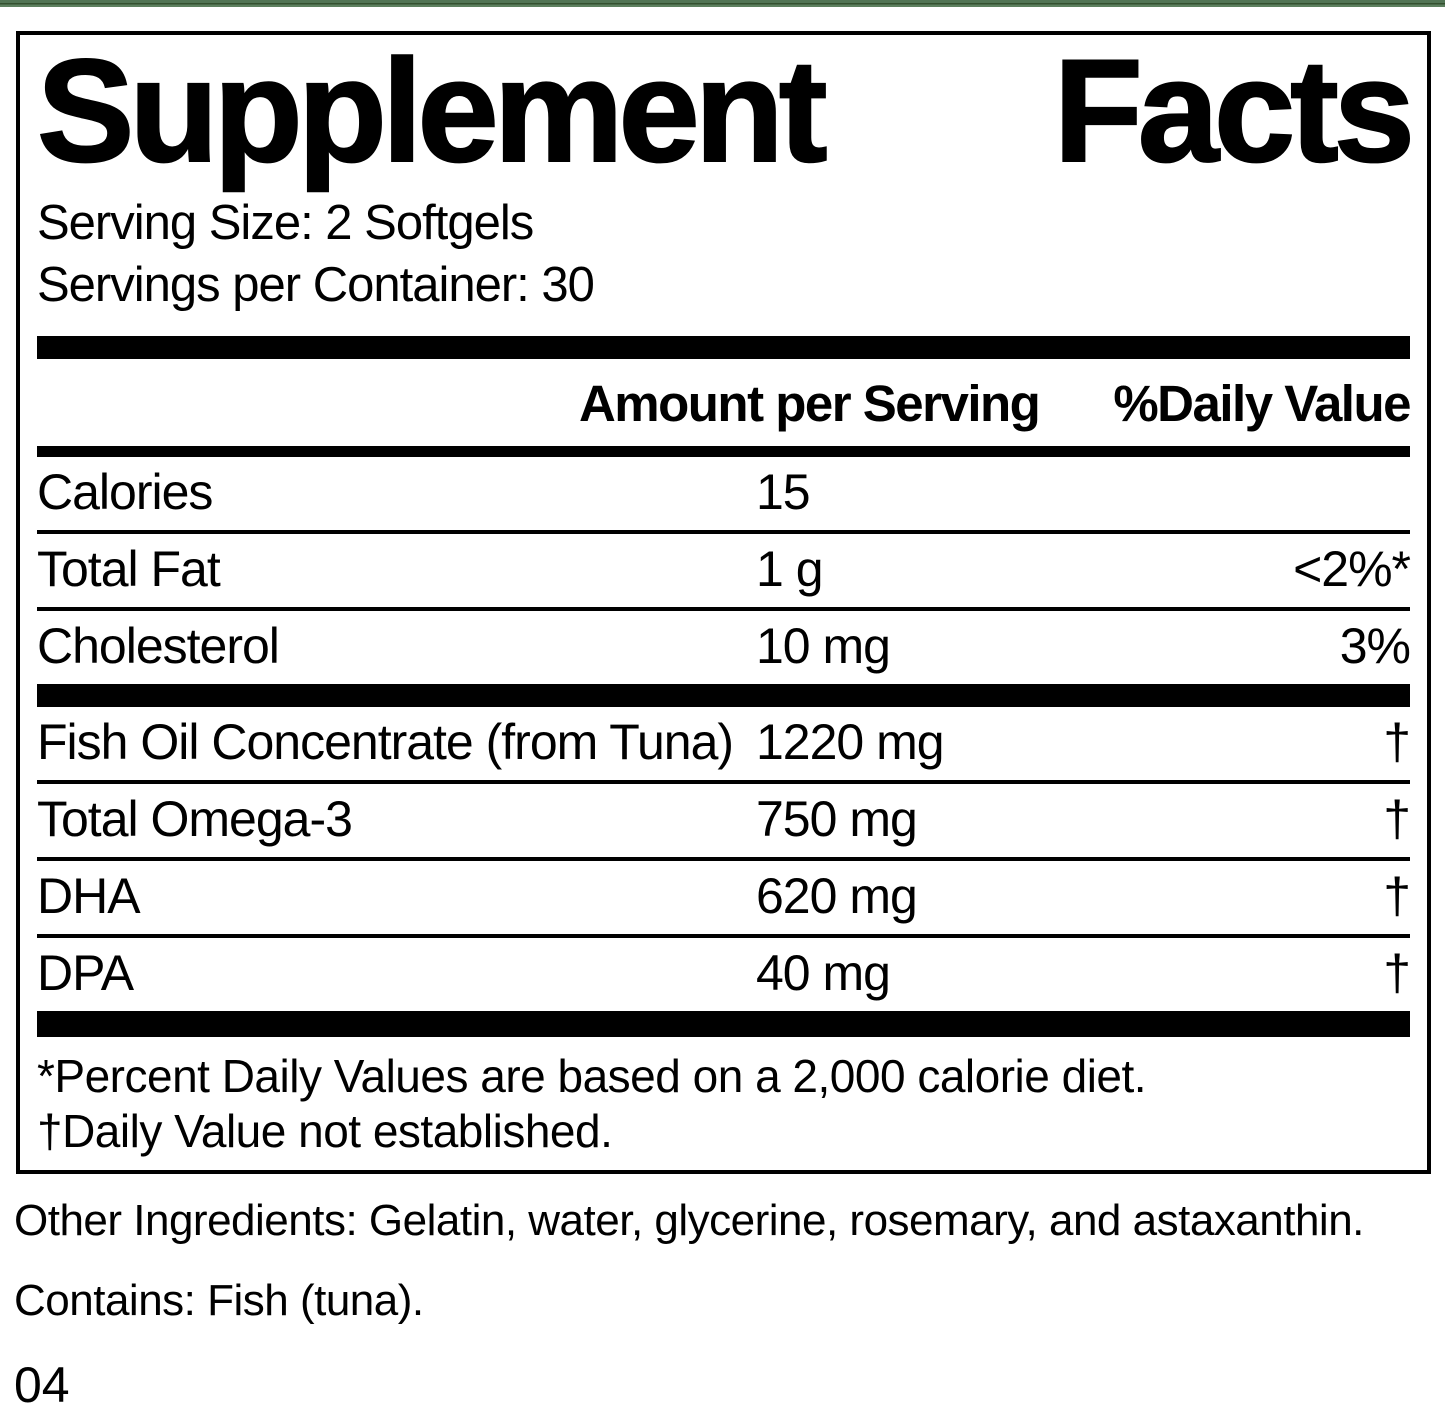 Image resolution: width=1445 pixels, height=1414 pixels. Describe the element at coordinates (325, 1130) in the screenshot. I see `footnote-daily-value-not-established: †Daily Value not established.` at that location.